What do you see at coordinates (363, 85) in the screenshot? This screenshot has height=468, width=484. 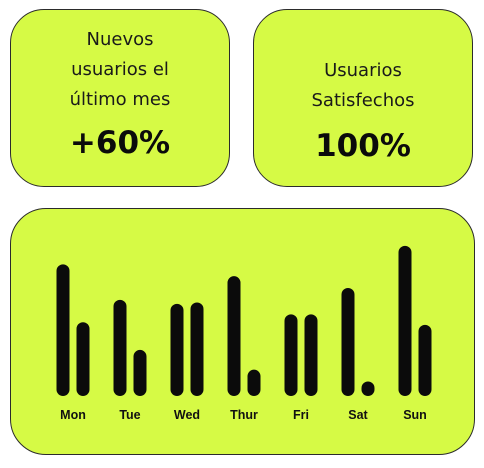 I see `satisfied-users-label: Usuarios Satisfechos` at bounding box center [363, 85].